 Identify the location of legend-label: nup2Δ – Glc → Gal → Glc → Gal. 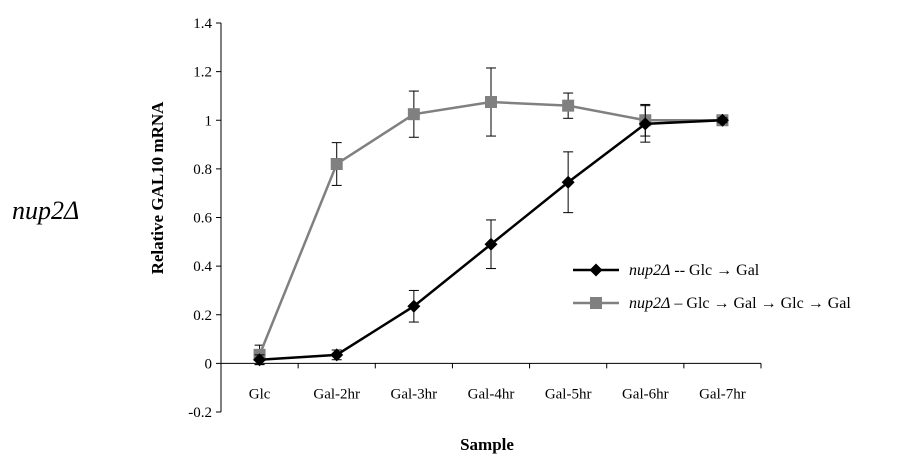
(740, 303).